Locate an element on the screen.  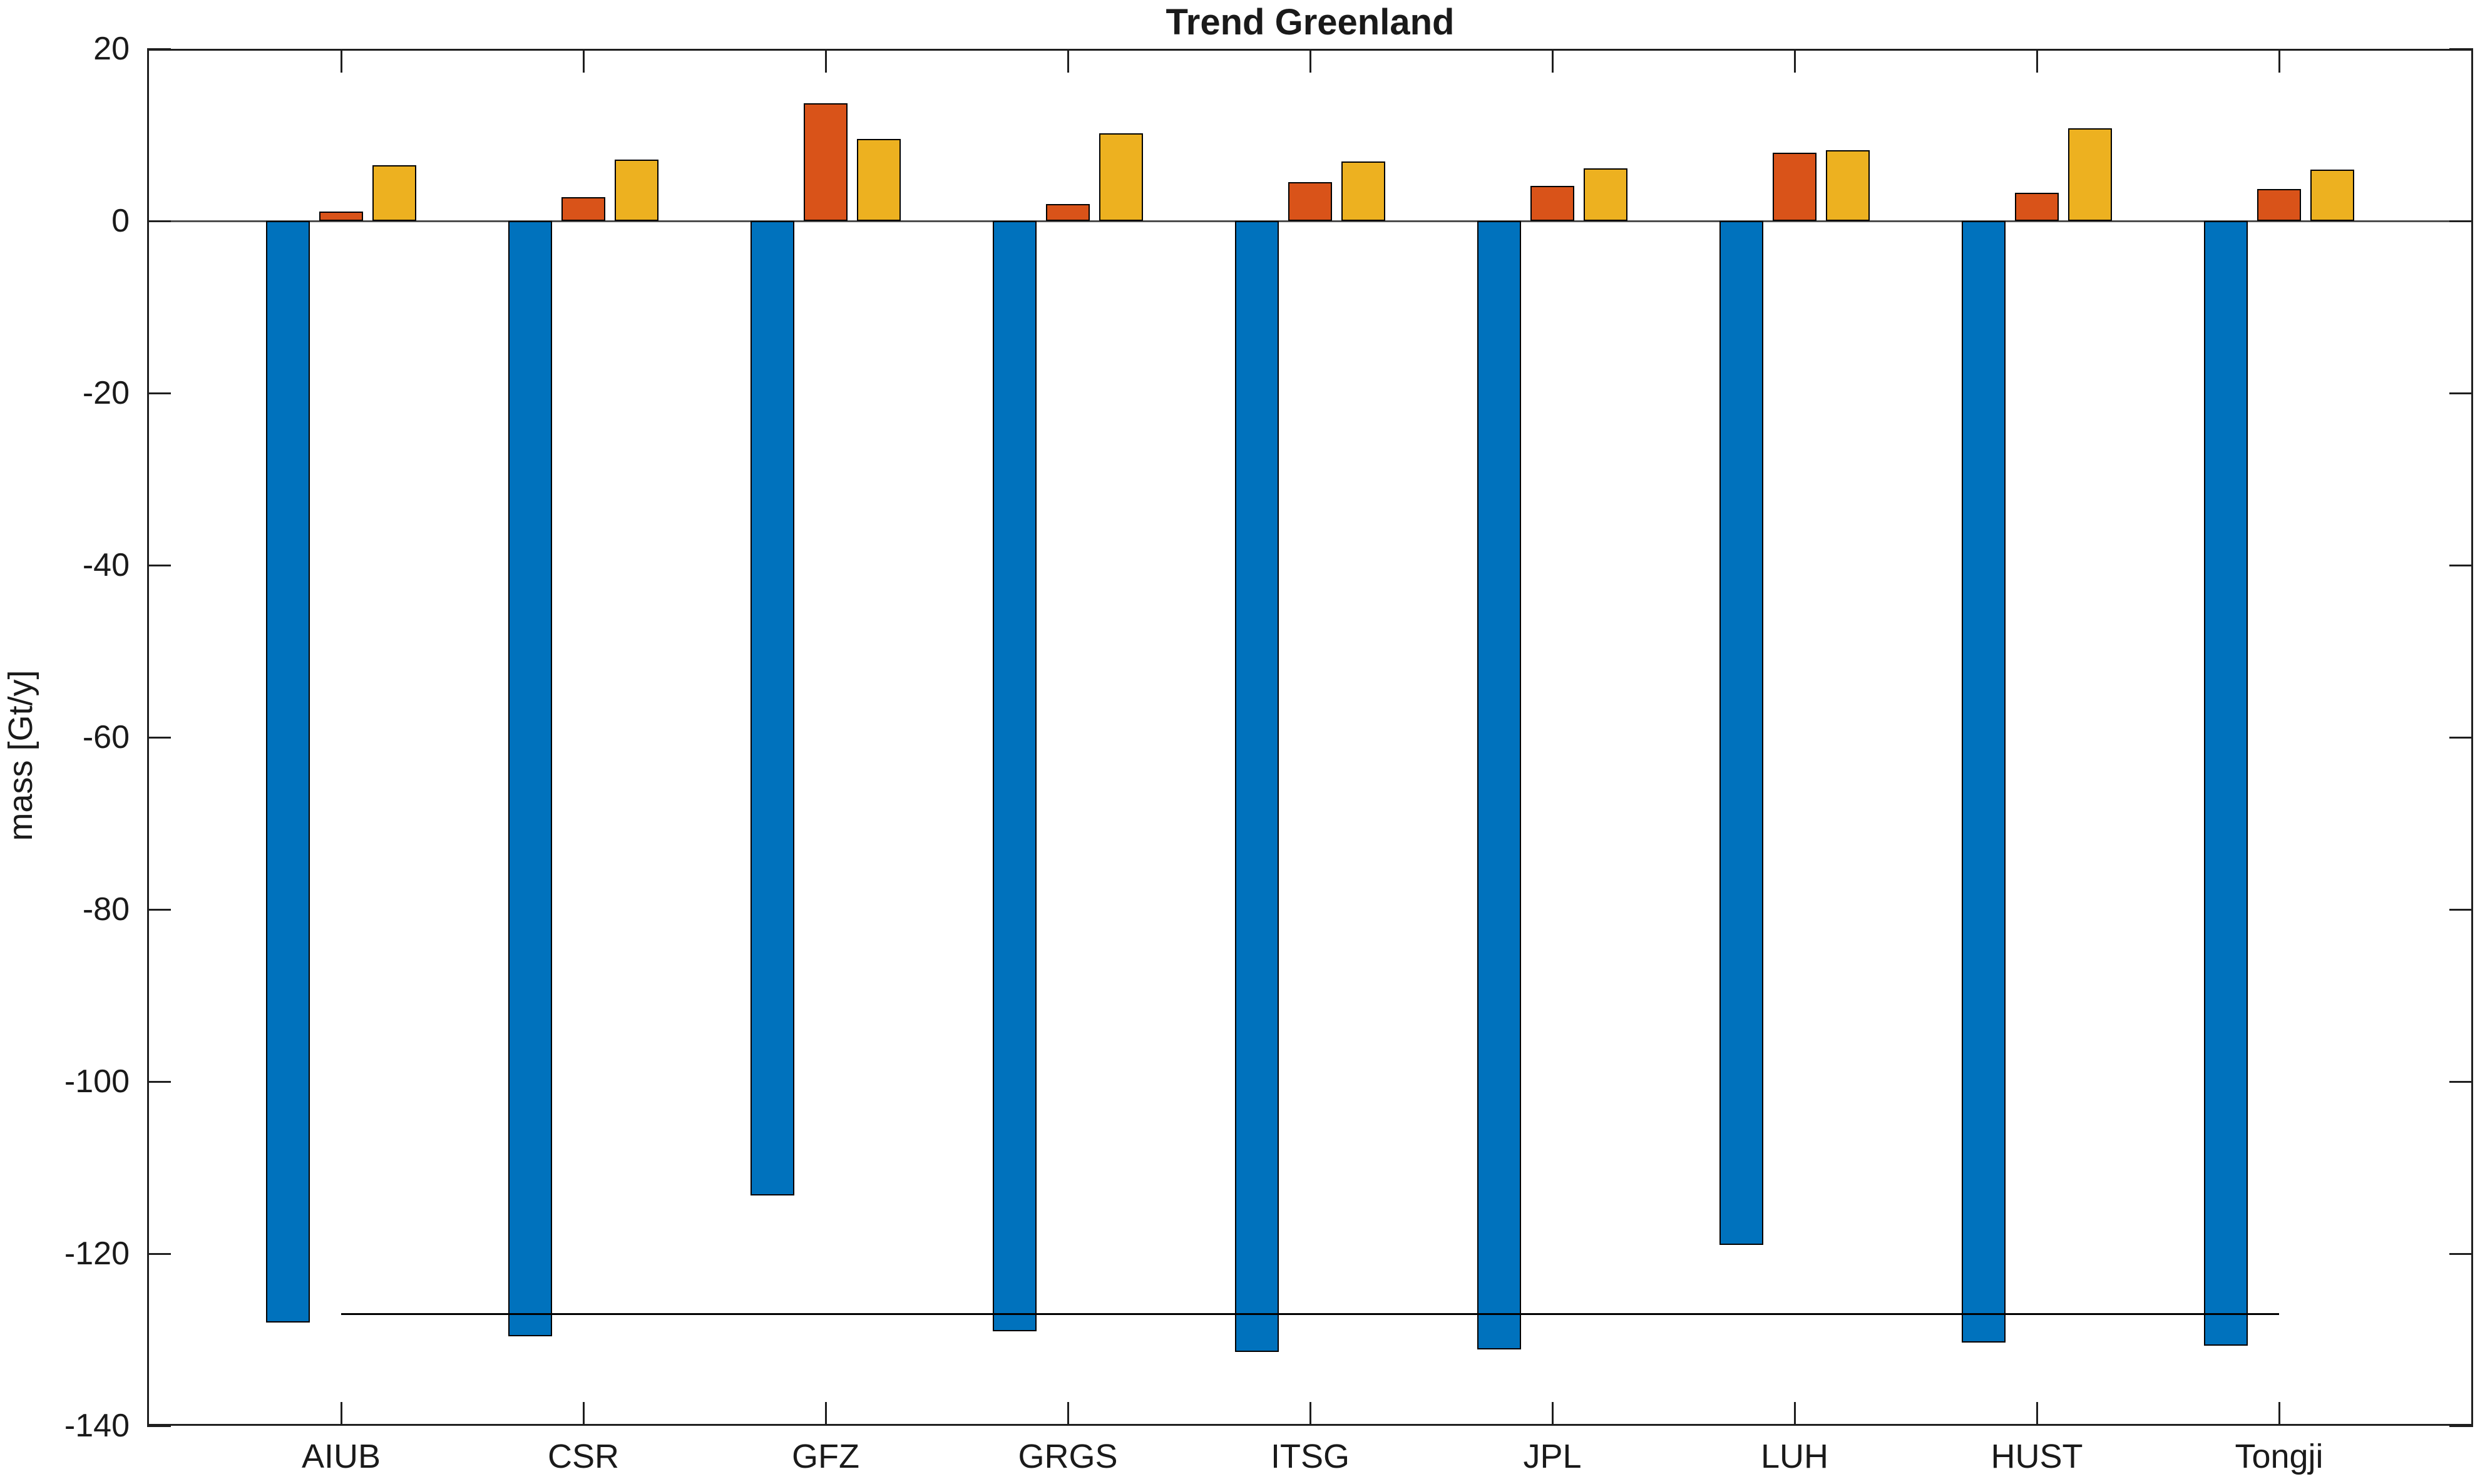
bar-series_yellow-CSR is located at coordinates (636, 190).